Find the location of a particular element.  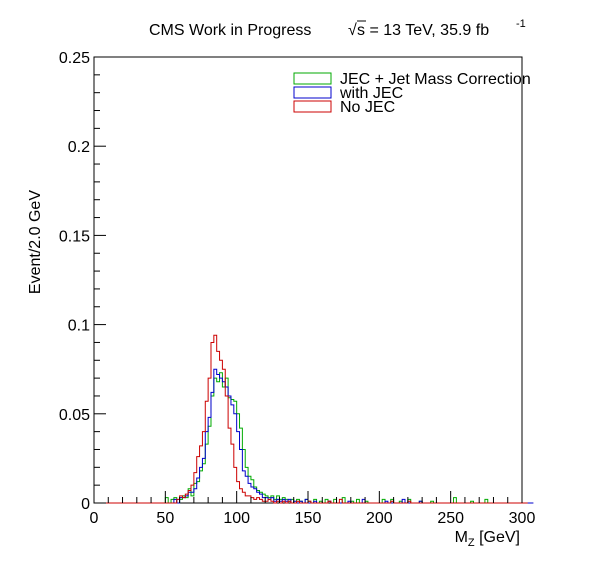

x-axis: 0 50 100 150 200 250 300 is located at coordinates (313, 509).